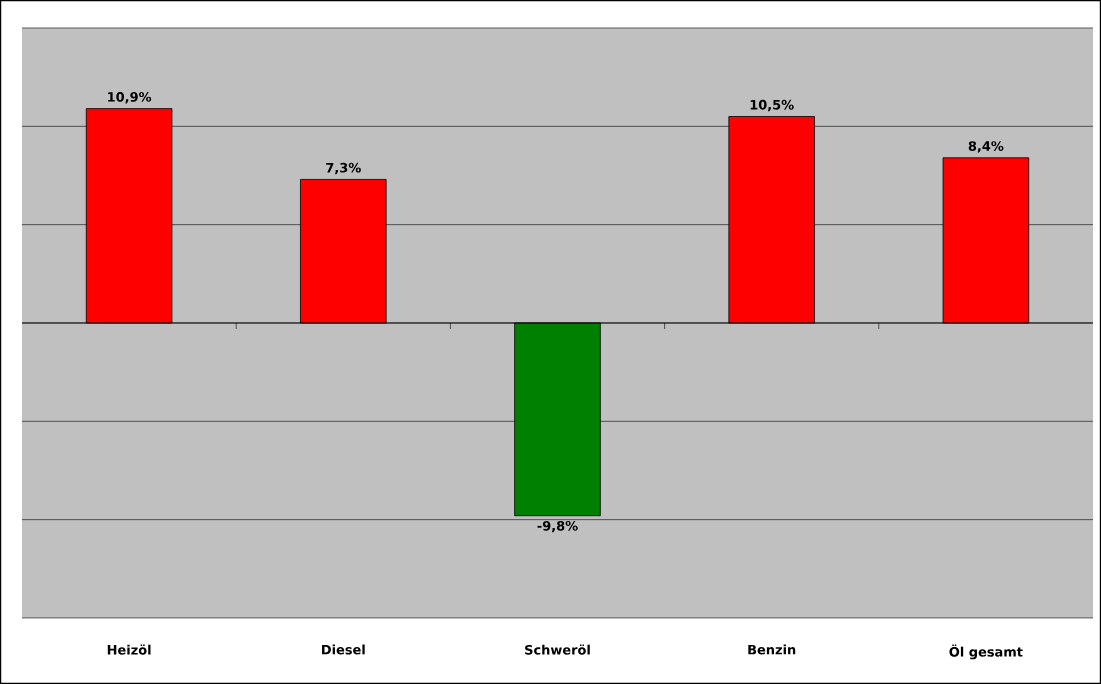 The width and height of the screenshot is (1101, 684). Describe the element at coordinates (129, 649) in the screenshot. I see `x-tick-label: Heizöl` at that location.